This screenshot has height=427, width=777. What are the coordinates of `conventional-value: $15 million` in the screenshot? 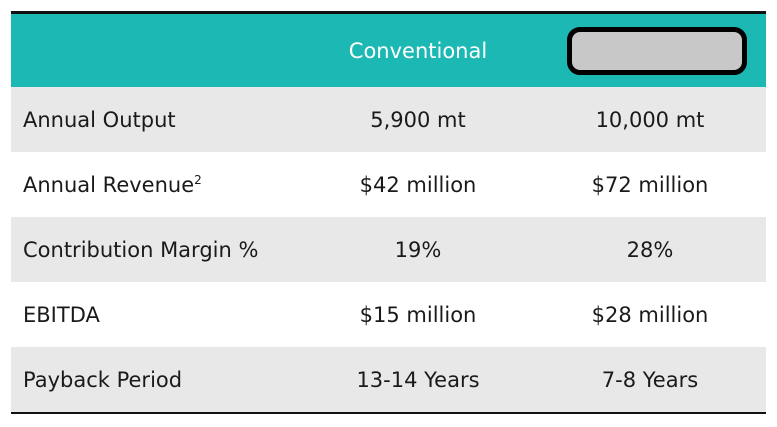 It's located at (418, 314).